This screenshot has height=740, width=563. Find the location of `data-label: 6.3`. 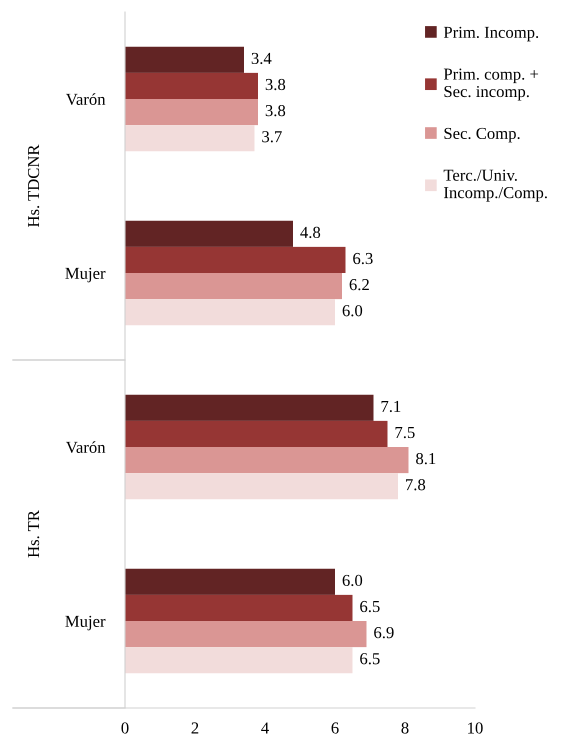

data-label: 6.3 is located at coordinates (363, 258).